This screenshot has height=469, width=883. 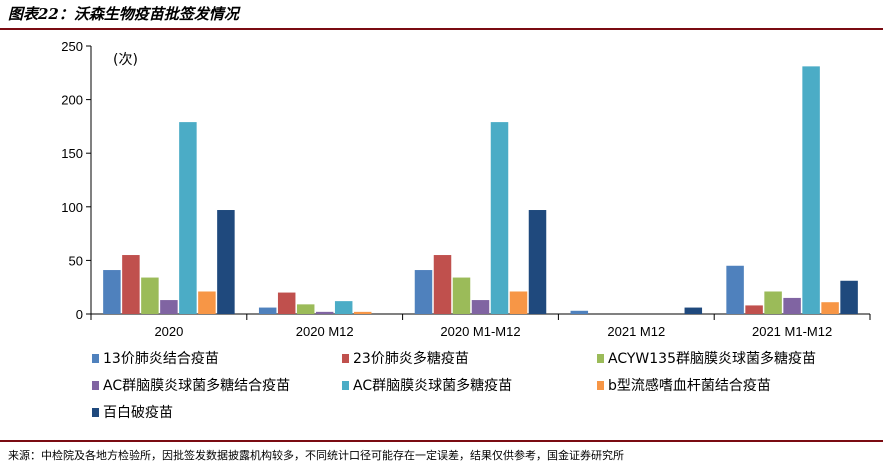 I want to click on legend-label: 23价肺炎多糖疫苗, so click(x=411, y=358).